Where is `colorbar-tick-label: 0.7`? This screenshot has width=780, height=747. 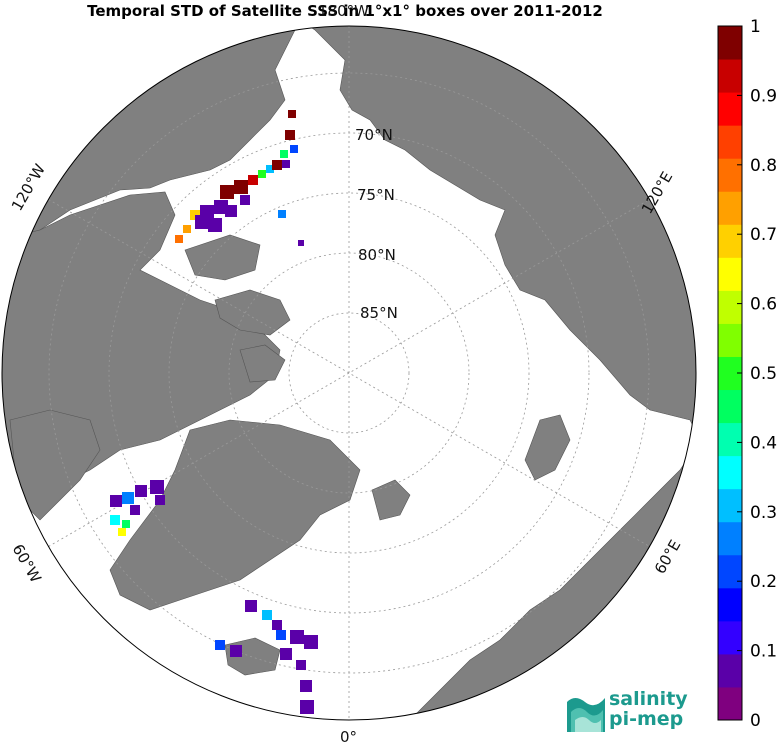
colorbar-tick-label: 0.7 is located at coordinates (763, 235).